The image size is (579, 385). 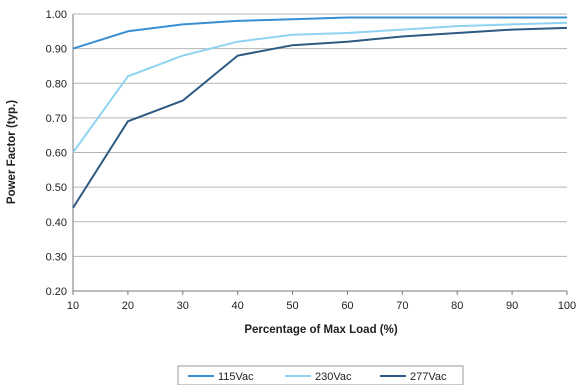 What do you see at coordinates (428, 377) in the screenshot?
I see `legend-label: 277Vac` at bounding box center [428, 377].